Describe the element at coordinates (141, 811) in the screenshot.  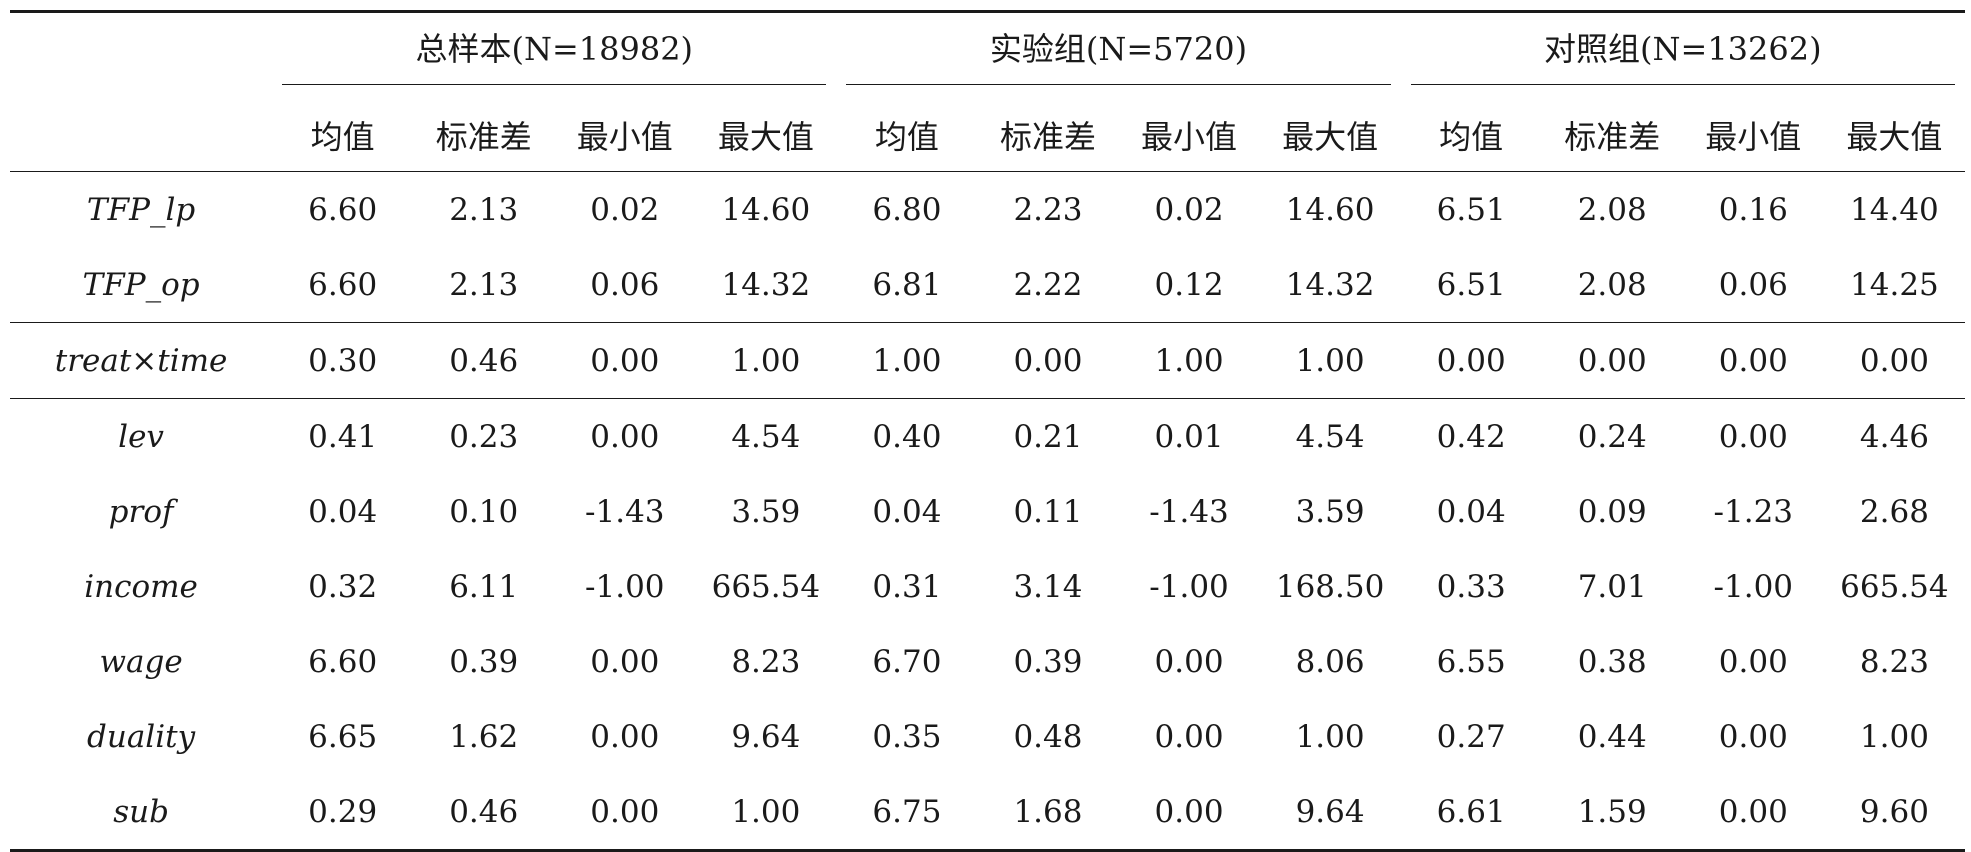
I see `variable-name: sub` at that location.